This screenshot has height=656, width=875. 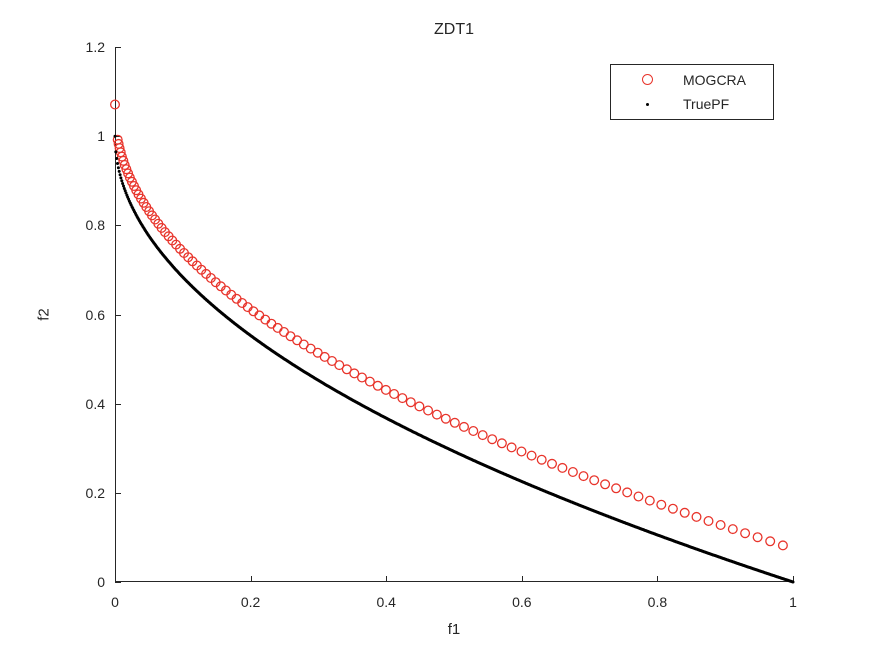 What do you see at coordinates (793, 602) in the screenshot?
I see `x-tick-label: 1` at bounding box center [793, 602].